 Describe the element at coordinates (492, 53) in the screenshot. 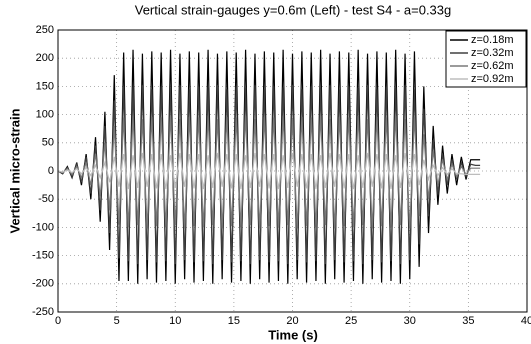

I see `legend-label: z=0.32m` at that location.